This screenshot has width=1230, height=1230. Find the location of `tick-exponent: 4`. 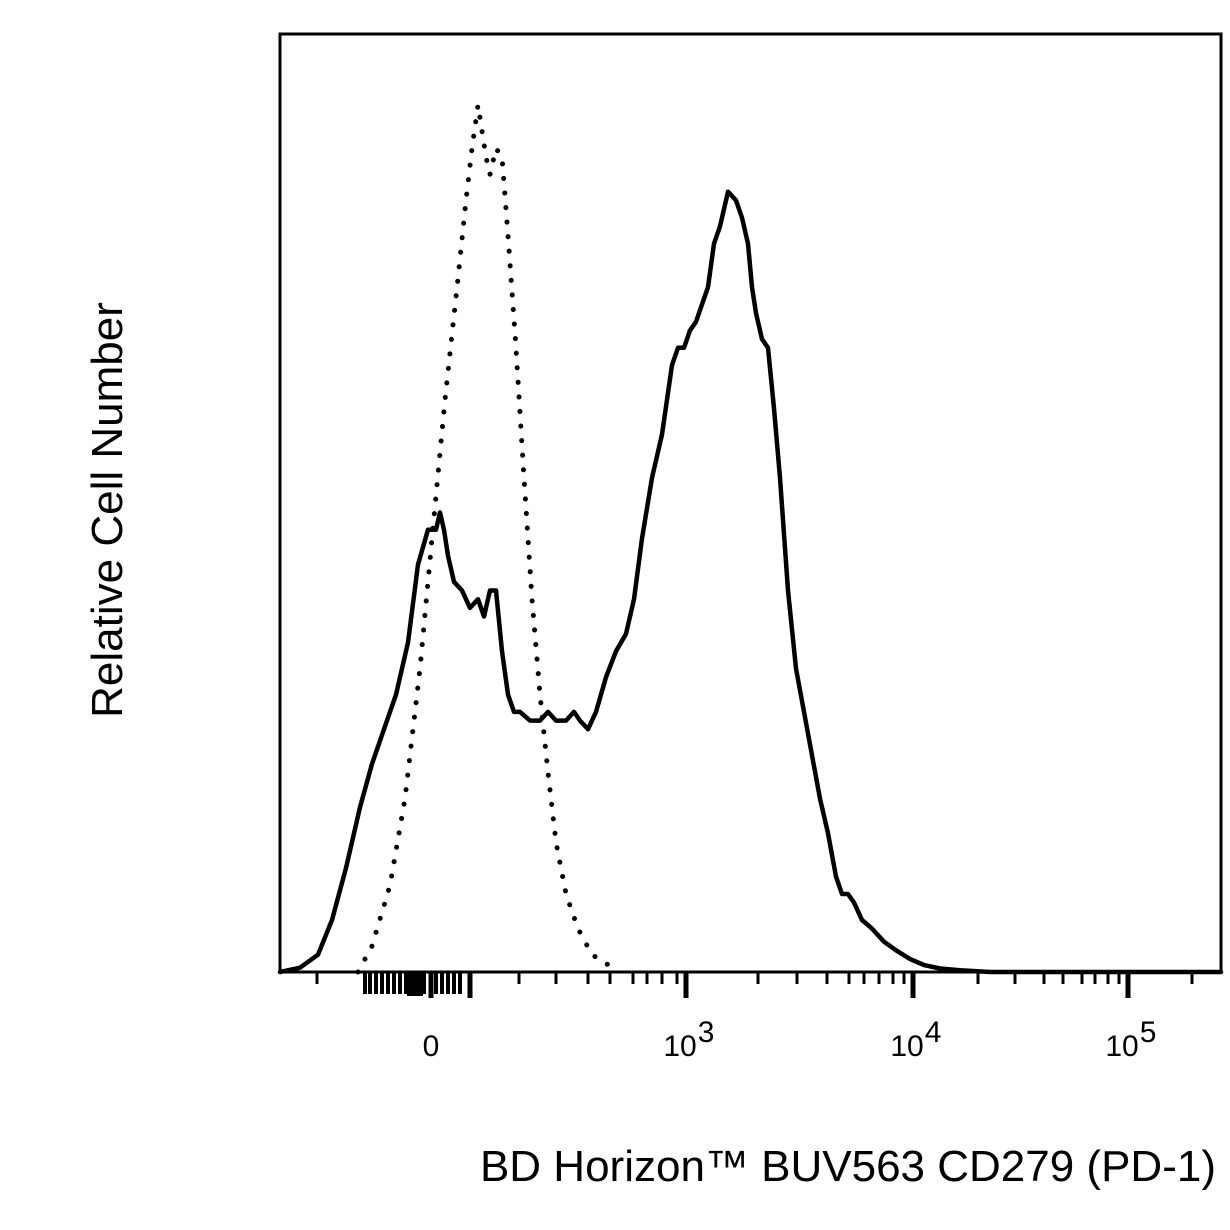

tick-exponent: 4 is located at coordinates (933, 1032).